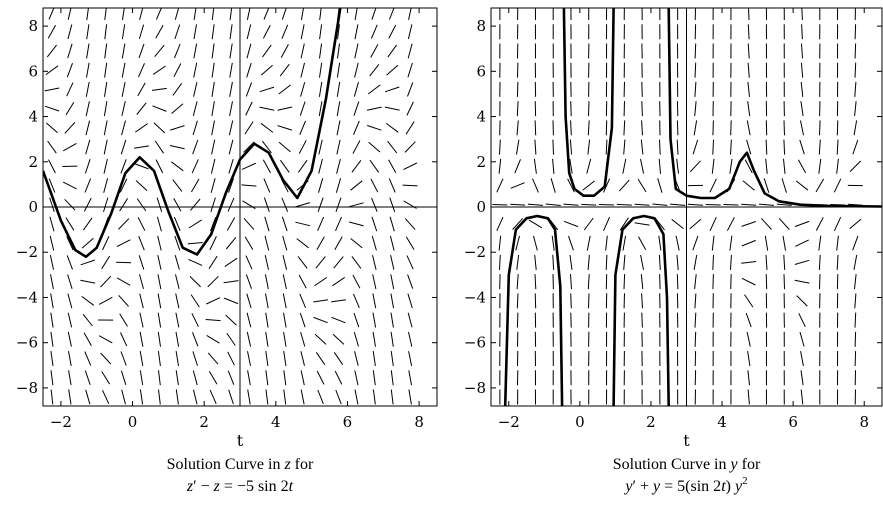 This screenshot has width=883, height=516. What do you see at coordinates (475, 343) in the screenshot?
I see `y-tick-label: −6` at bounding box center [475, 343].